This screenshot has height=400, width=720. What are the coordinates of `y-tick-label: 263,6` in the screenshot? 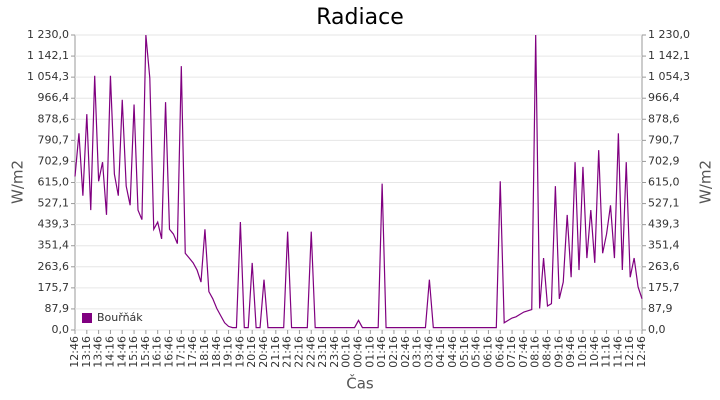 It's located at (54, 266).